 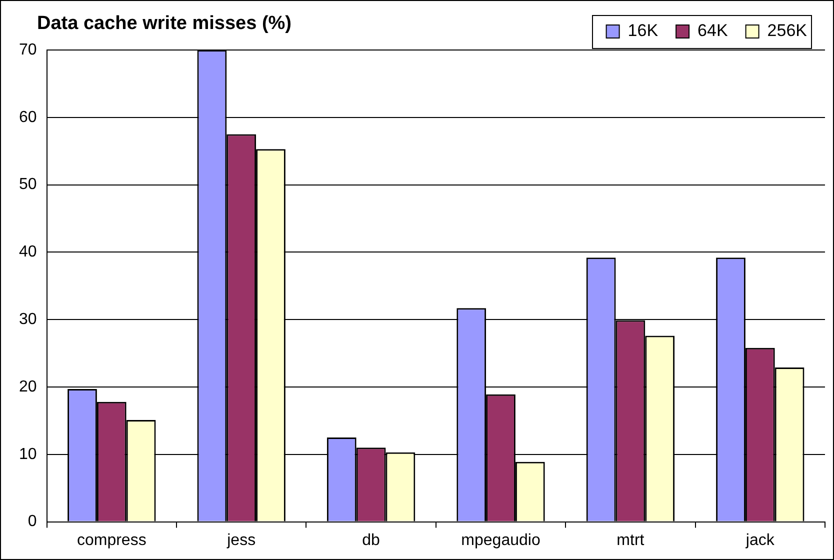 What do you see at coordinates (787, 30) in the screenshot?
I see `legend-label: 256K` at bounding box center [787, 30].